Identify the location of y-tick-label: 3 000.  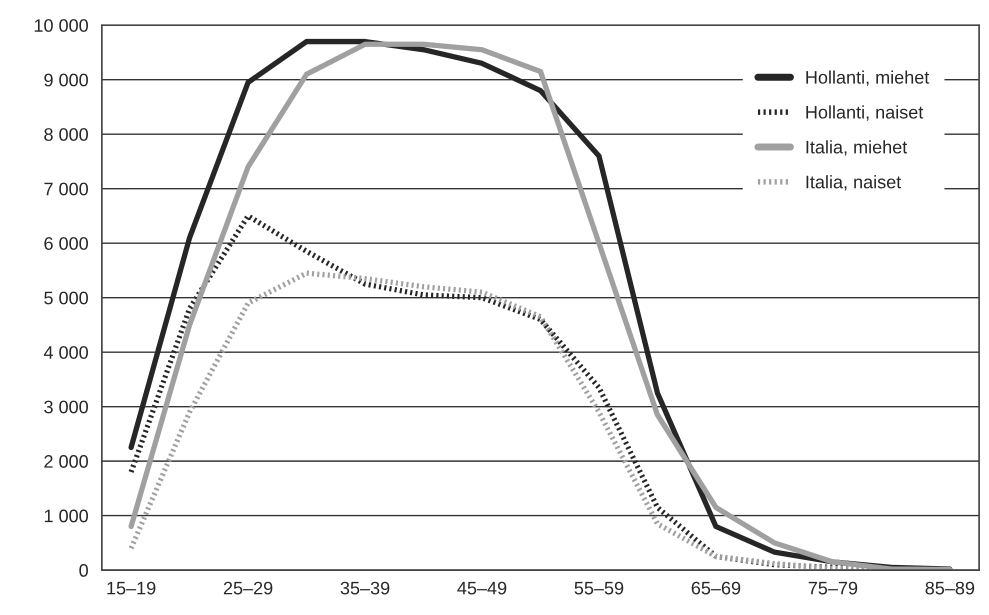
(66, 407).